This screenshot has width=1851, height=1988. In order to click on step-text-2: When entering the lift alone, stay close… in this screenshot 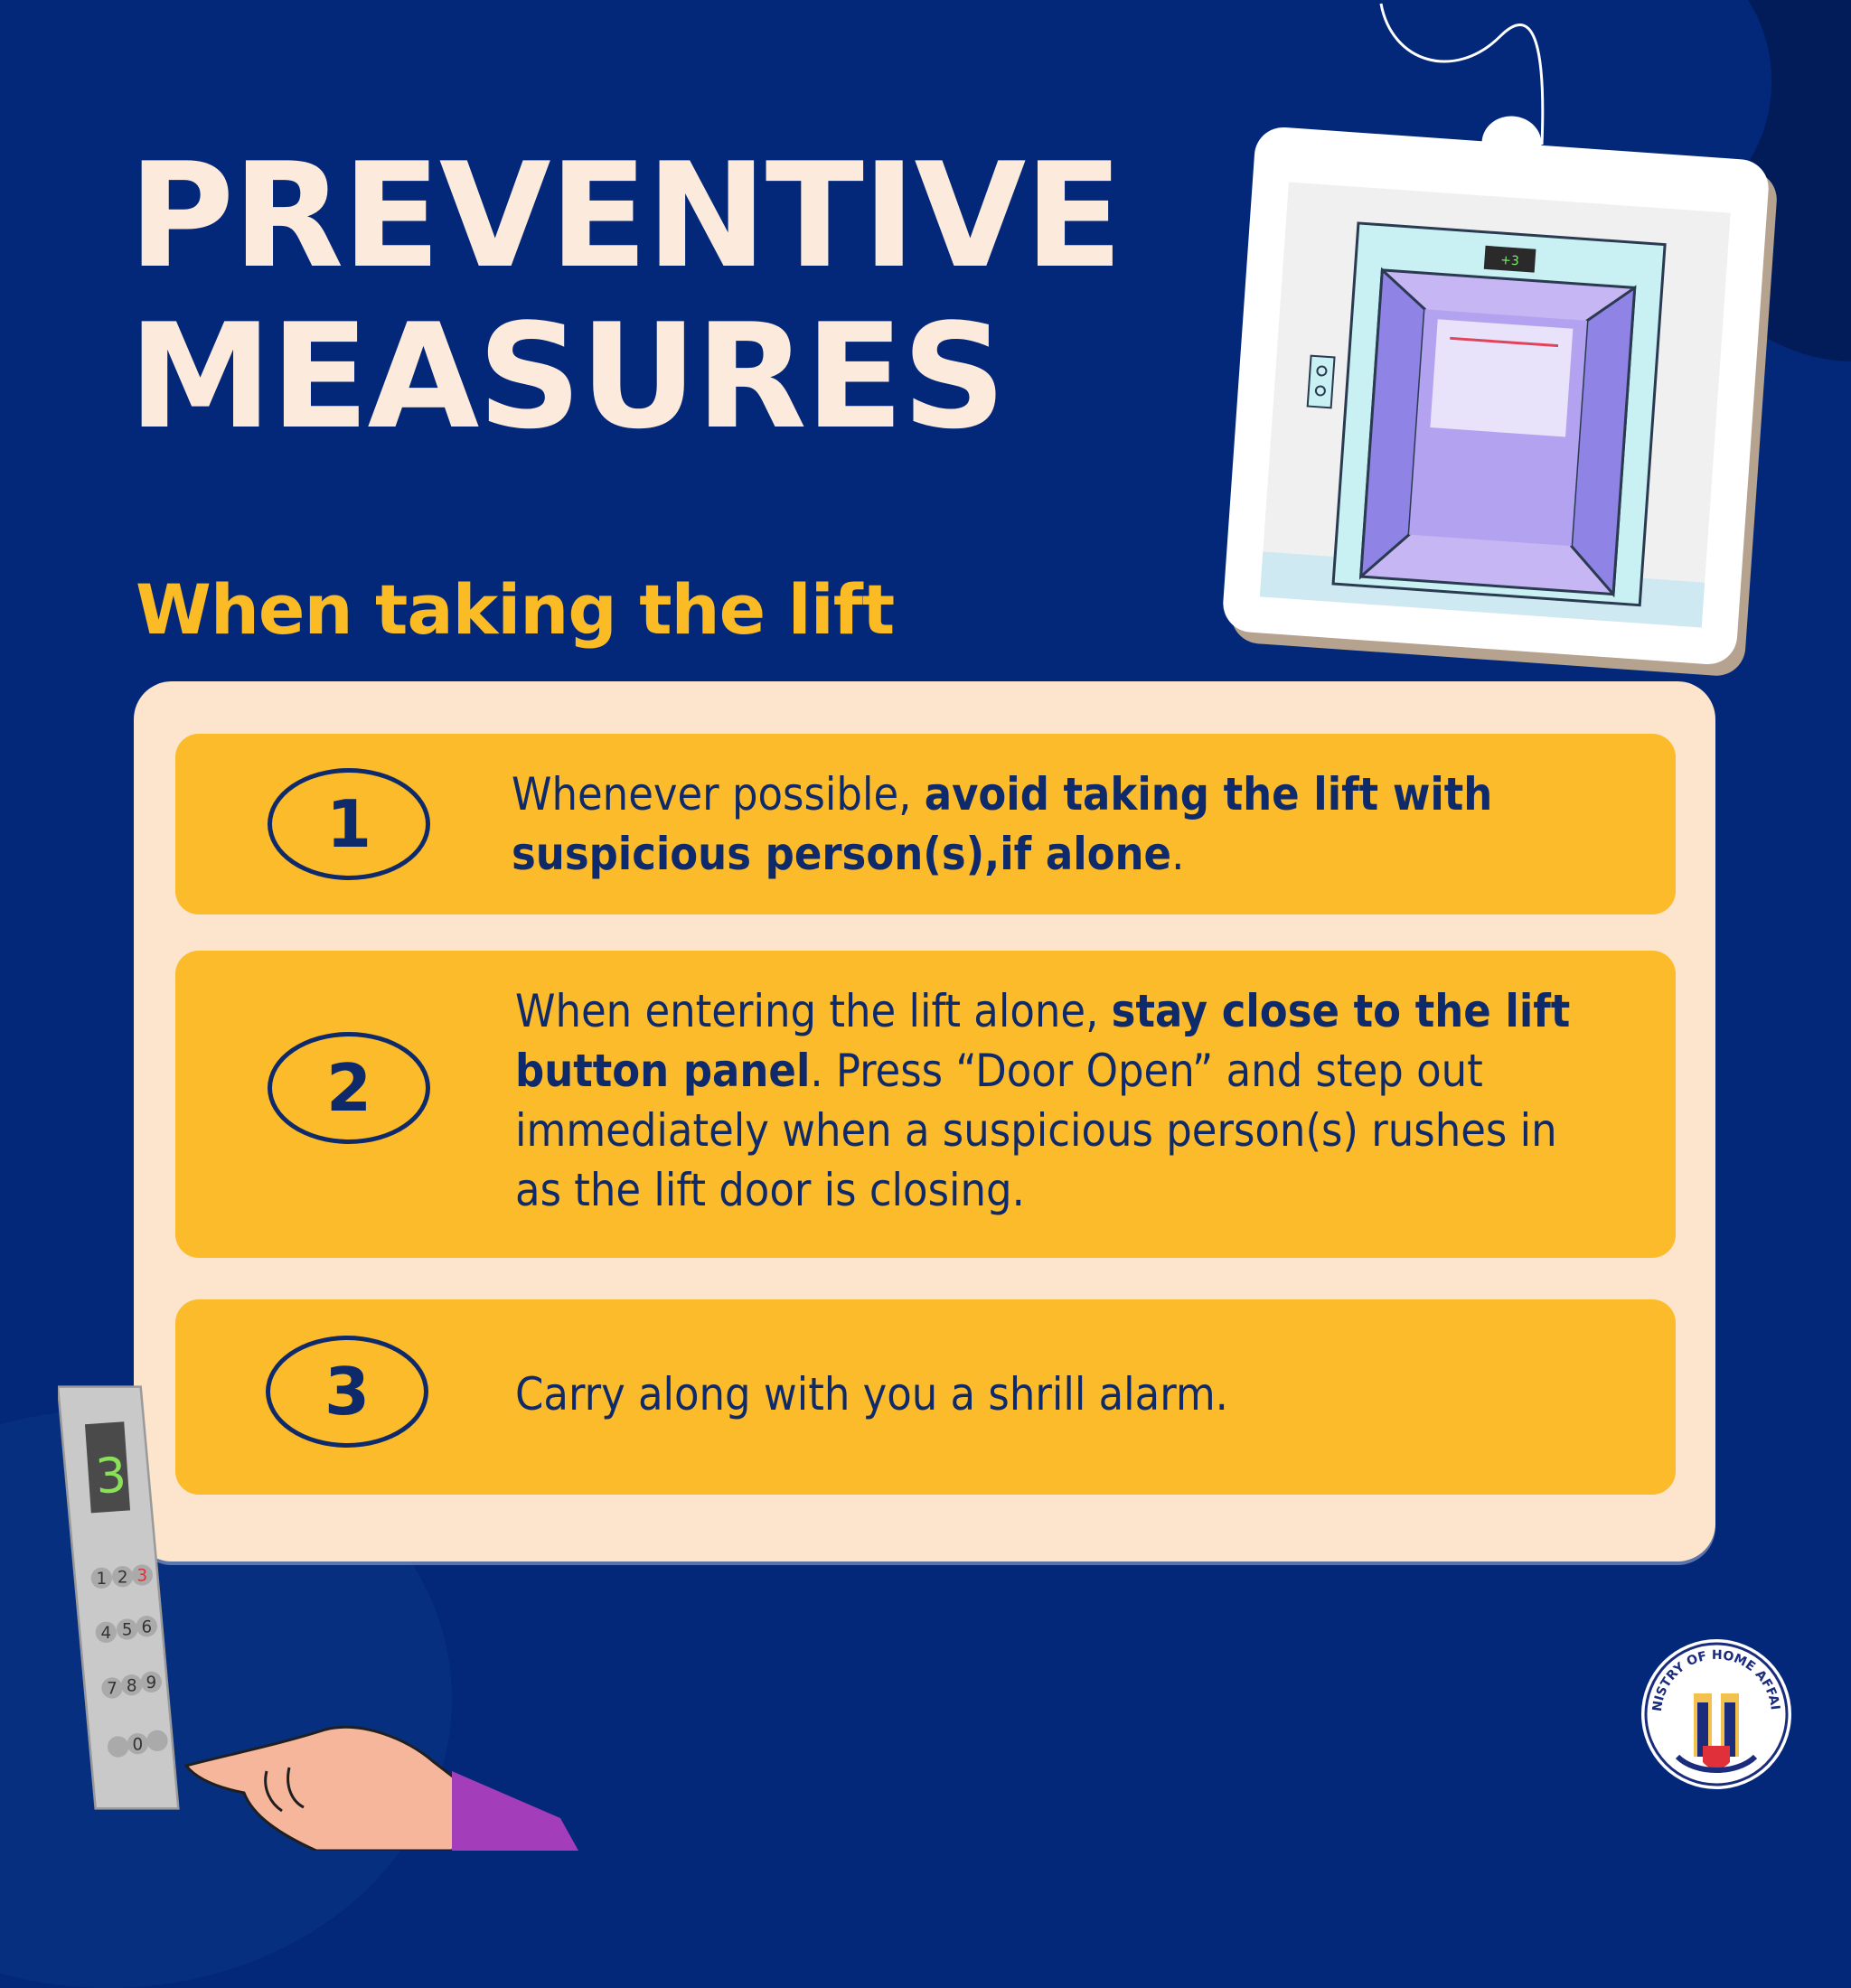, I will do `click(1050, 1100)`.